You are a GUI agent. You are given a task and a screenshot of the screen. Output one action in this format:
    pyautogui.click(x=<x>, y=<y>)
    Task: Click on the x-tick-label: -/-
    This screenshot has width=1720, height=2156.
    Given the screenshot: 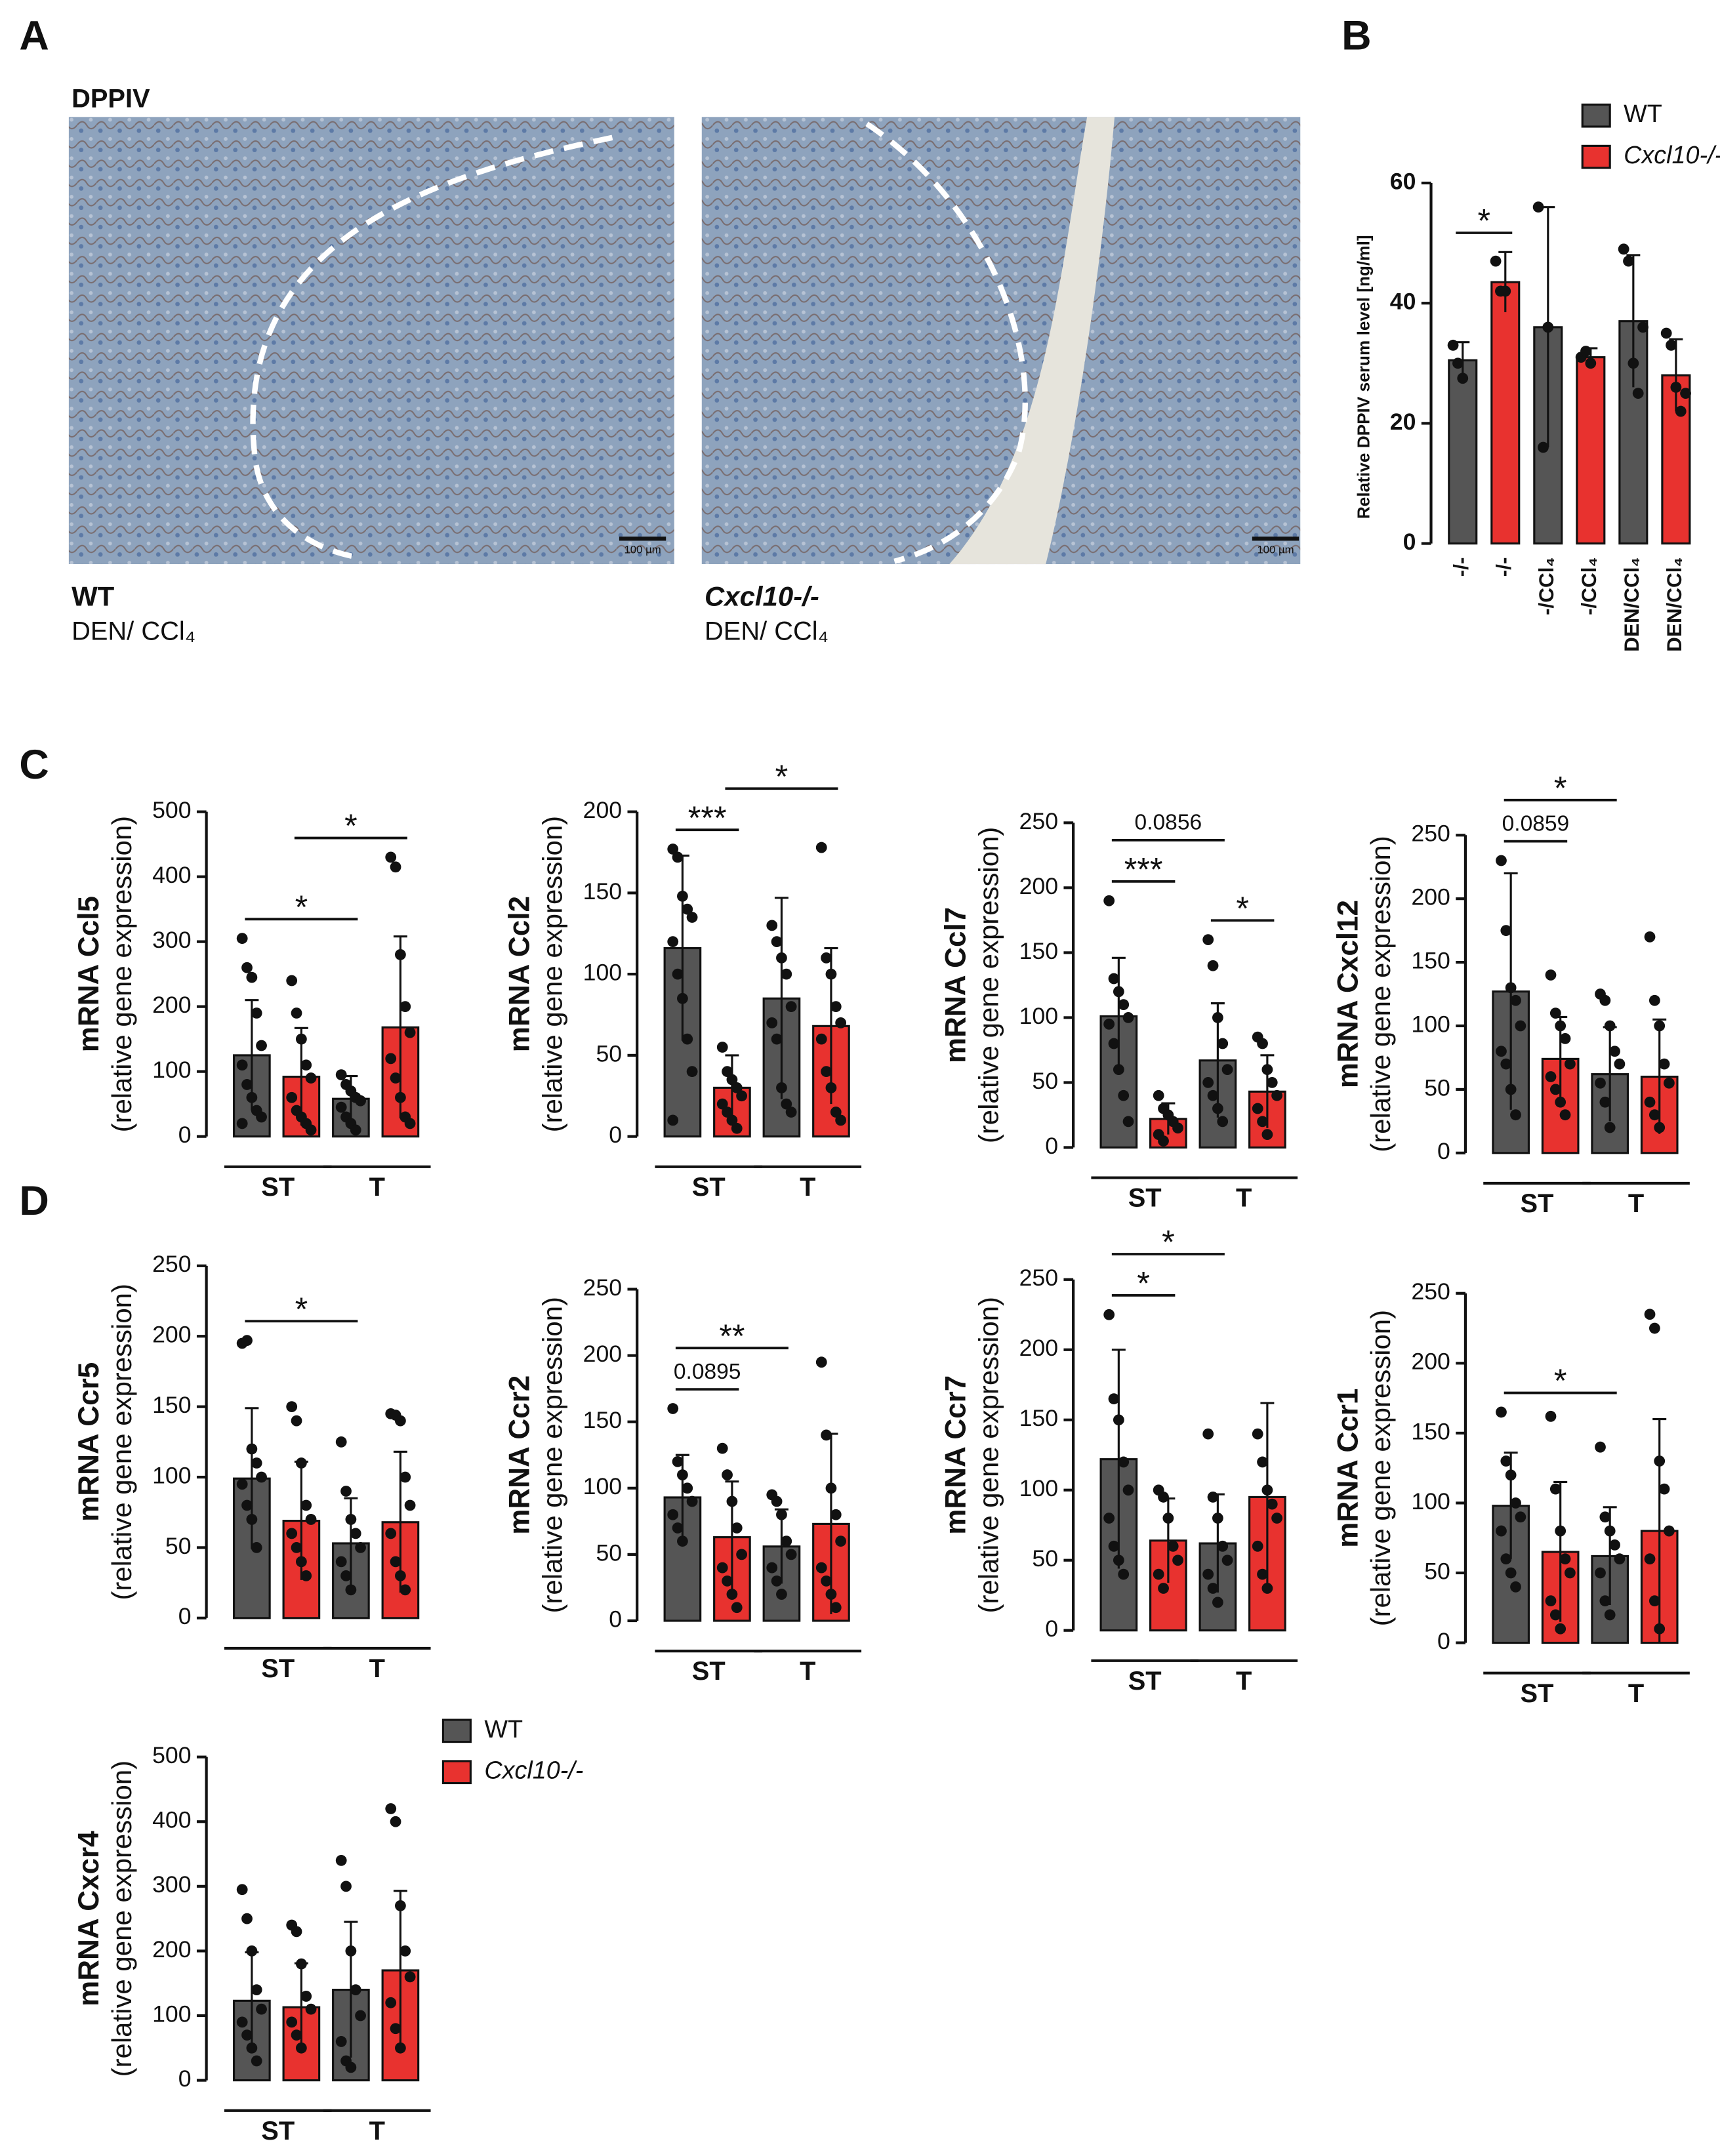 What is the action you would take?
    pyautogui.click(x=1503, y=567)
    